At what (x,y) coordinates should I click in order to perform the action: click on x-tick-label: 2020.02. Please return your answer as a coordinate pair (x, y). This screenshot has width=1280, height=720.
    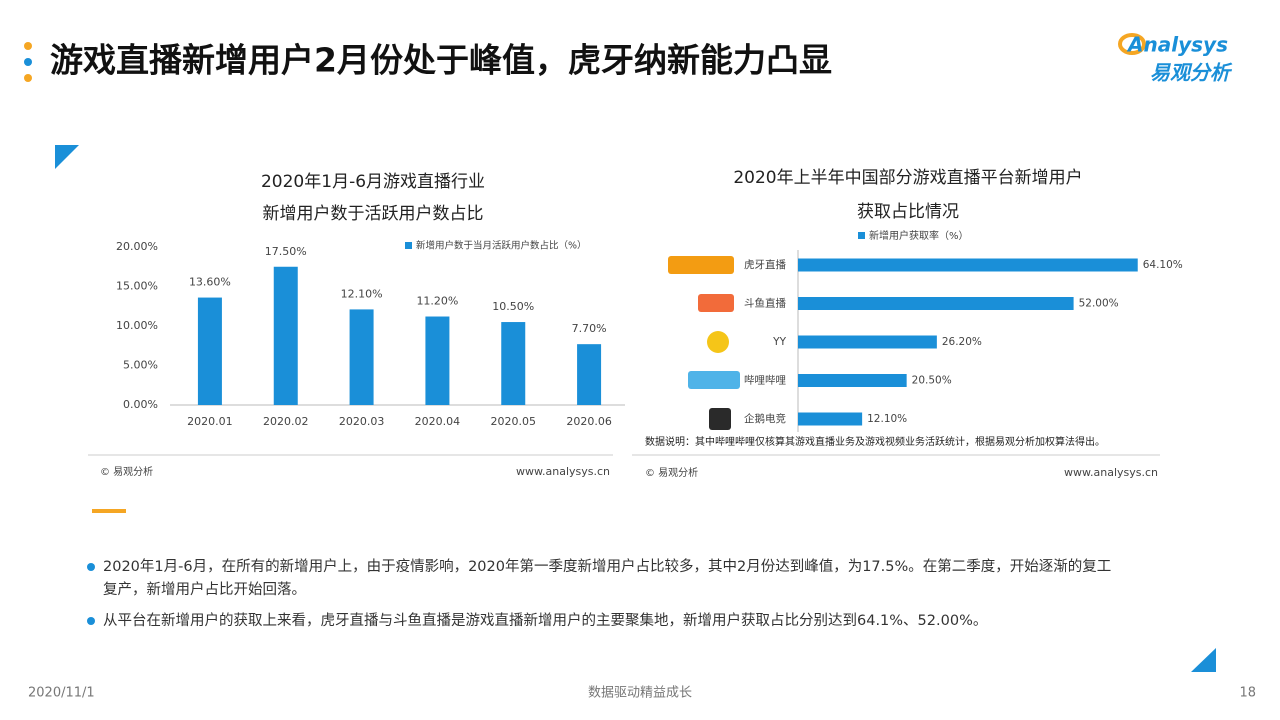
    Looking at the image, I should click on (286, 421).